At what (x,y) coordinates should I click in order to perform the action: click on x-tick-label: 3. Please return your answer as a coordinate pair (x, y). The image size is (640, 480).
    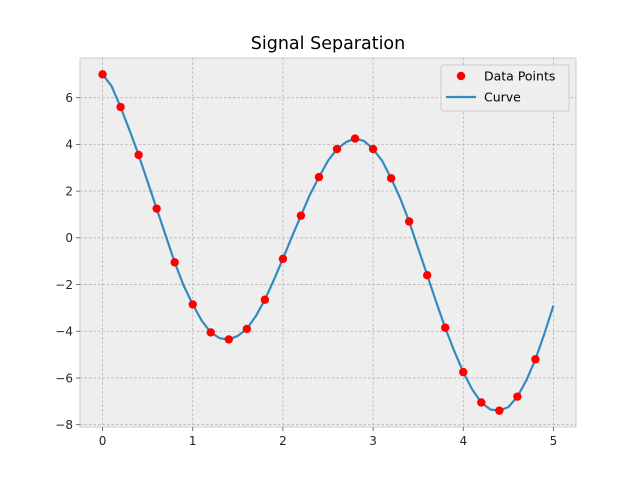
    Looking at the image, I should click on (373, 441).